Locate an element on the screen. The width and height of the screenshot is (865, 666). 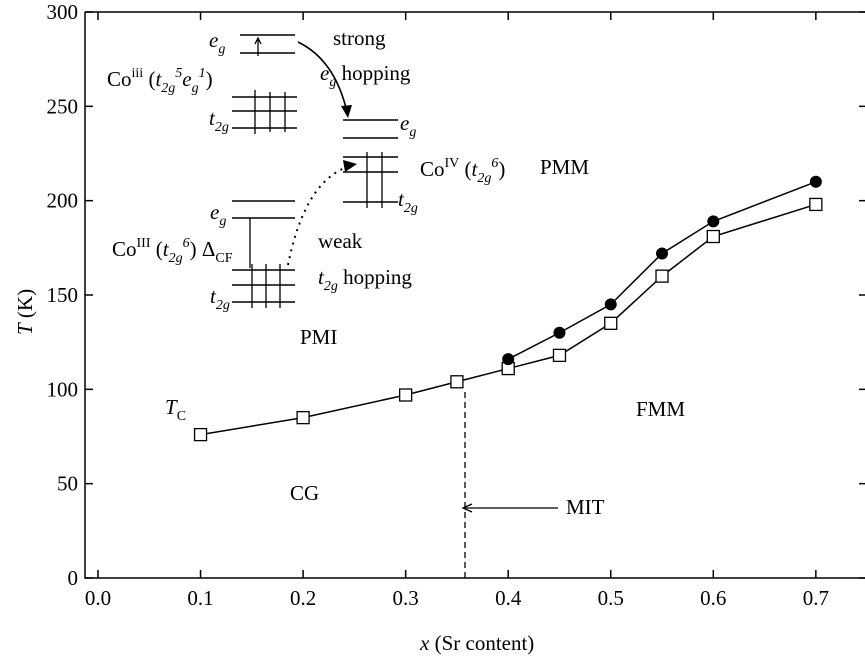
annotation: t2g hopping is located at coordinates (365, 279).